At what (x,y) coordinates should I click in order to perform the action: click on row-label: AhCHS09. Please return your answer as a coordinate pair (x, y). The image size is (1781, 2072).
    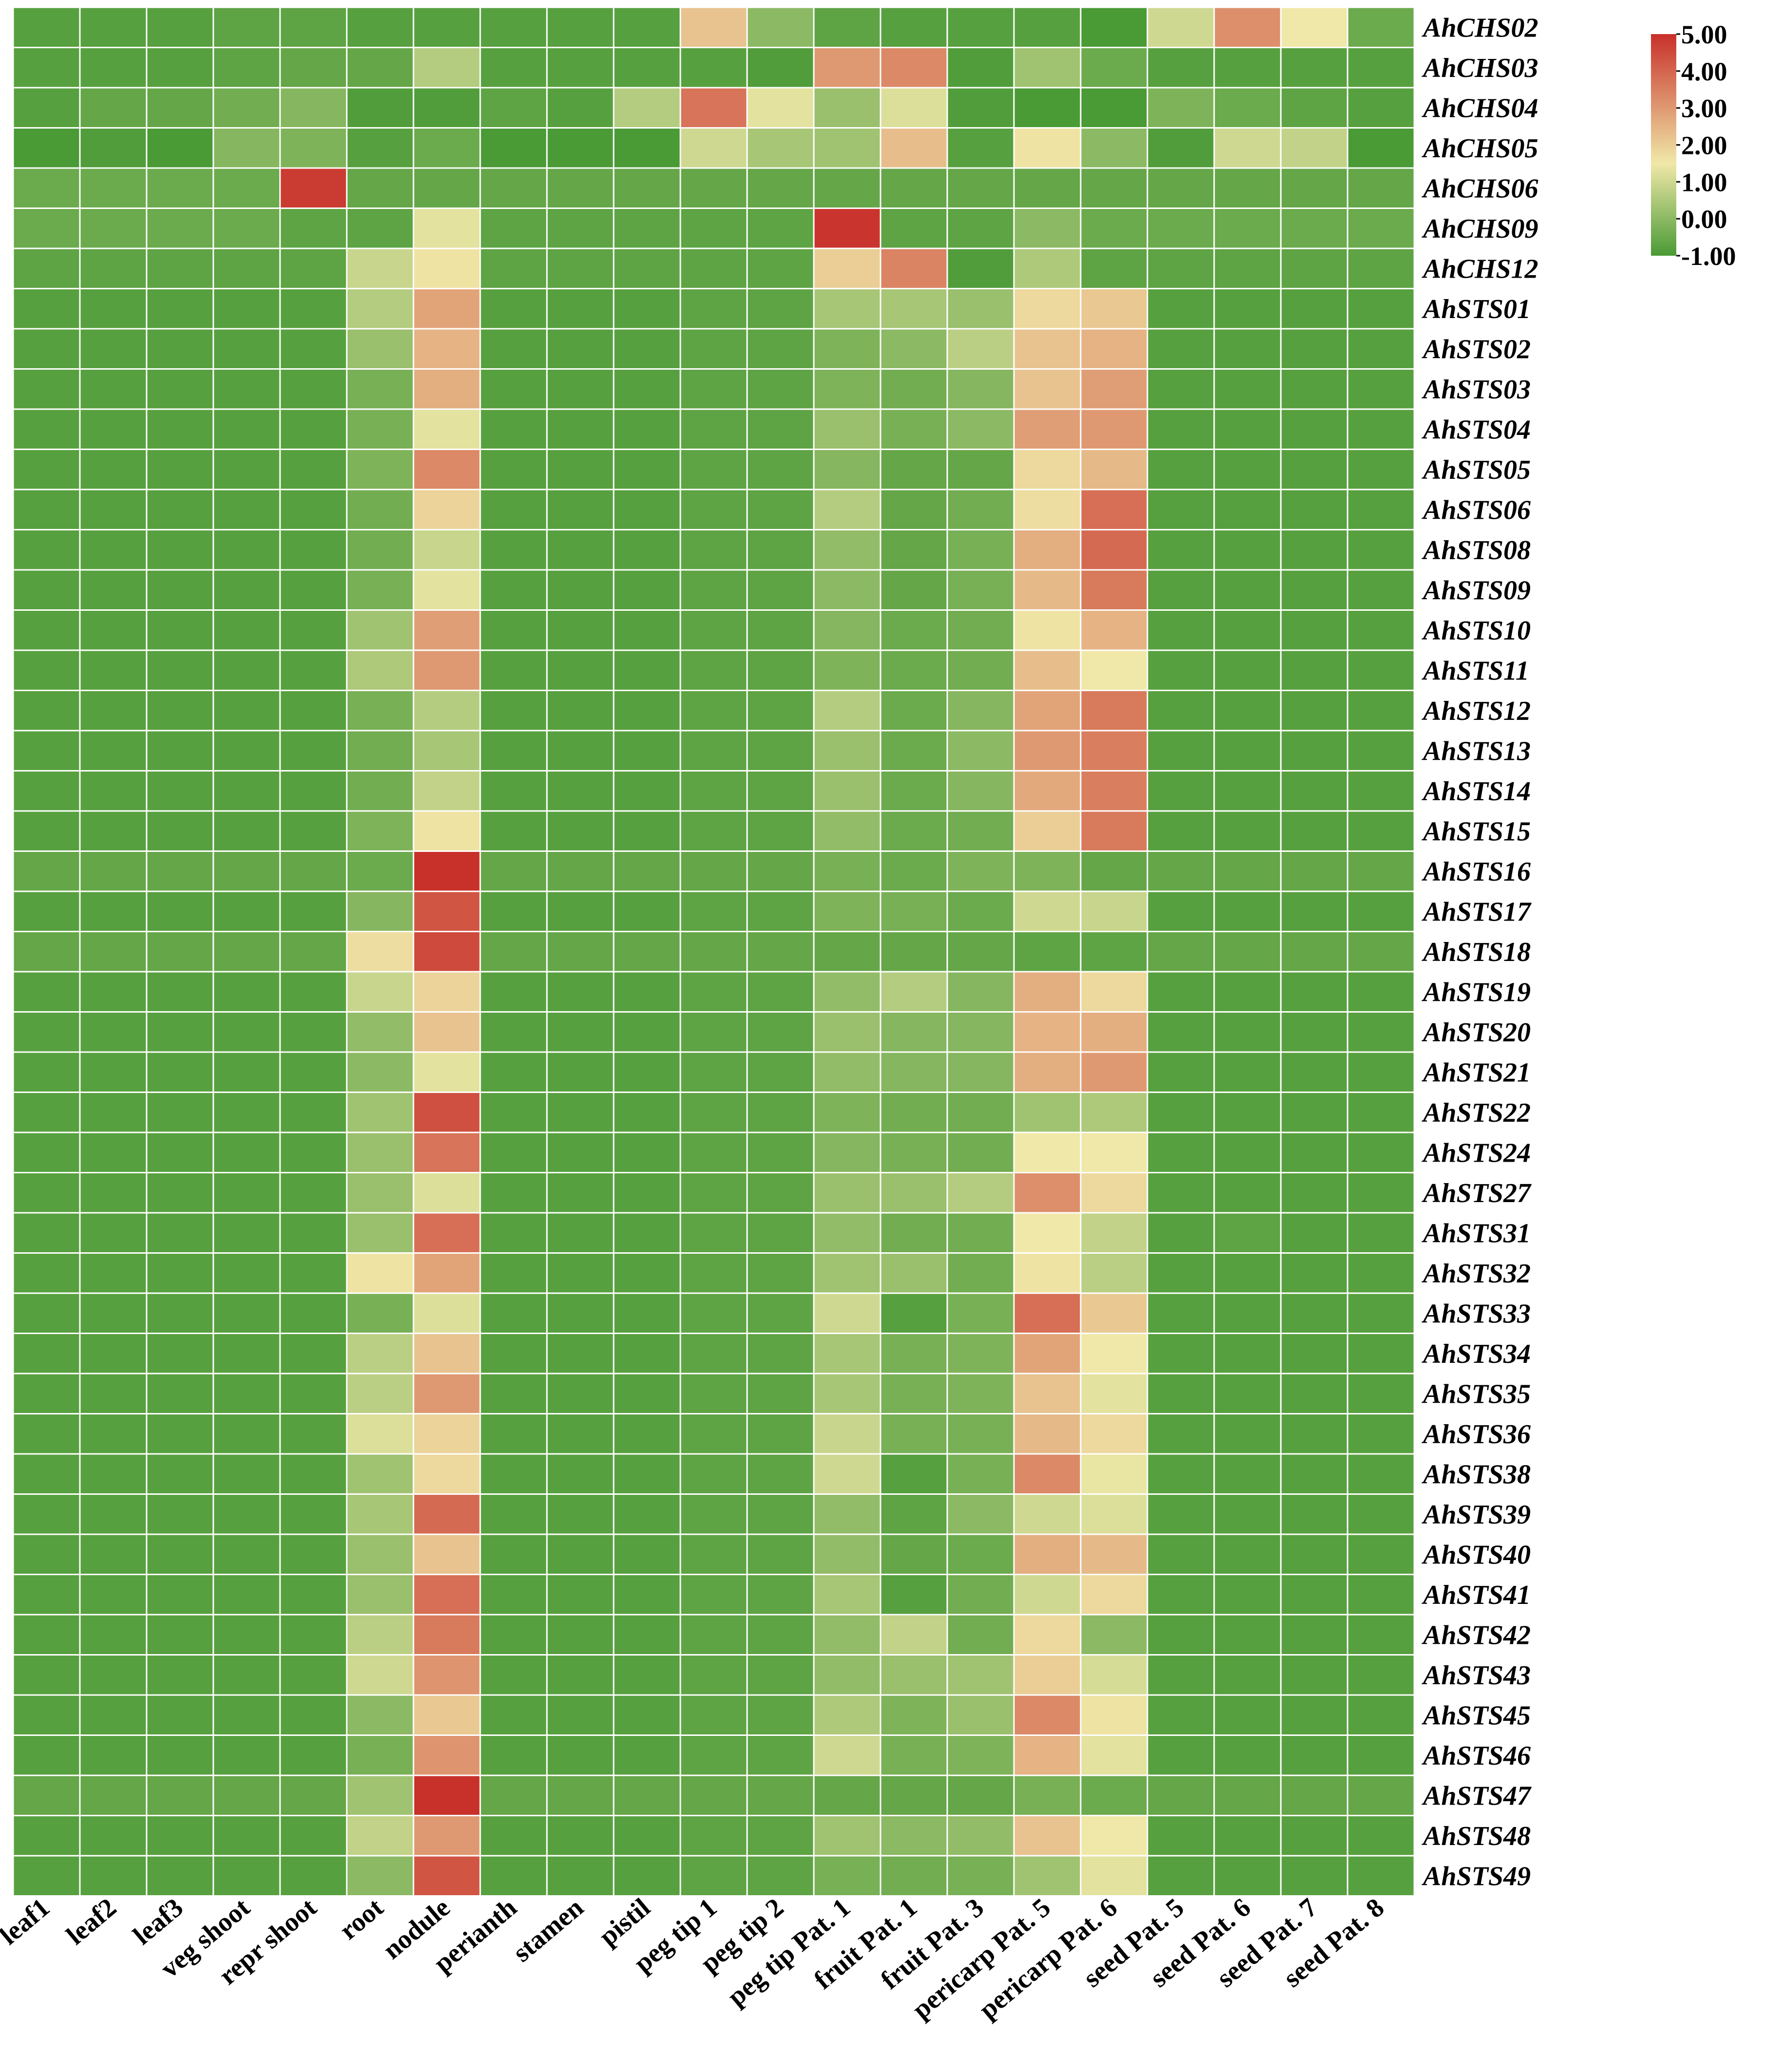
    Looking at the image, I should click on (1480, 229).